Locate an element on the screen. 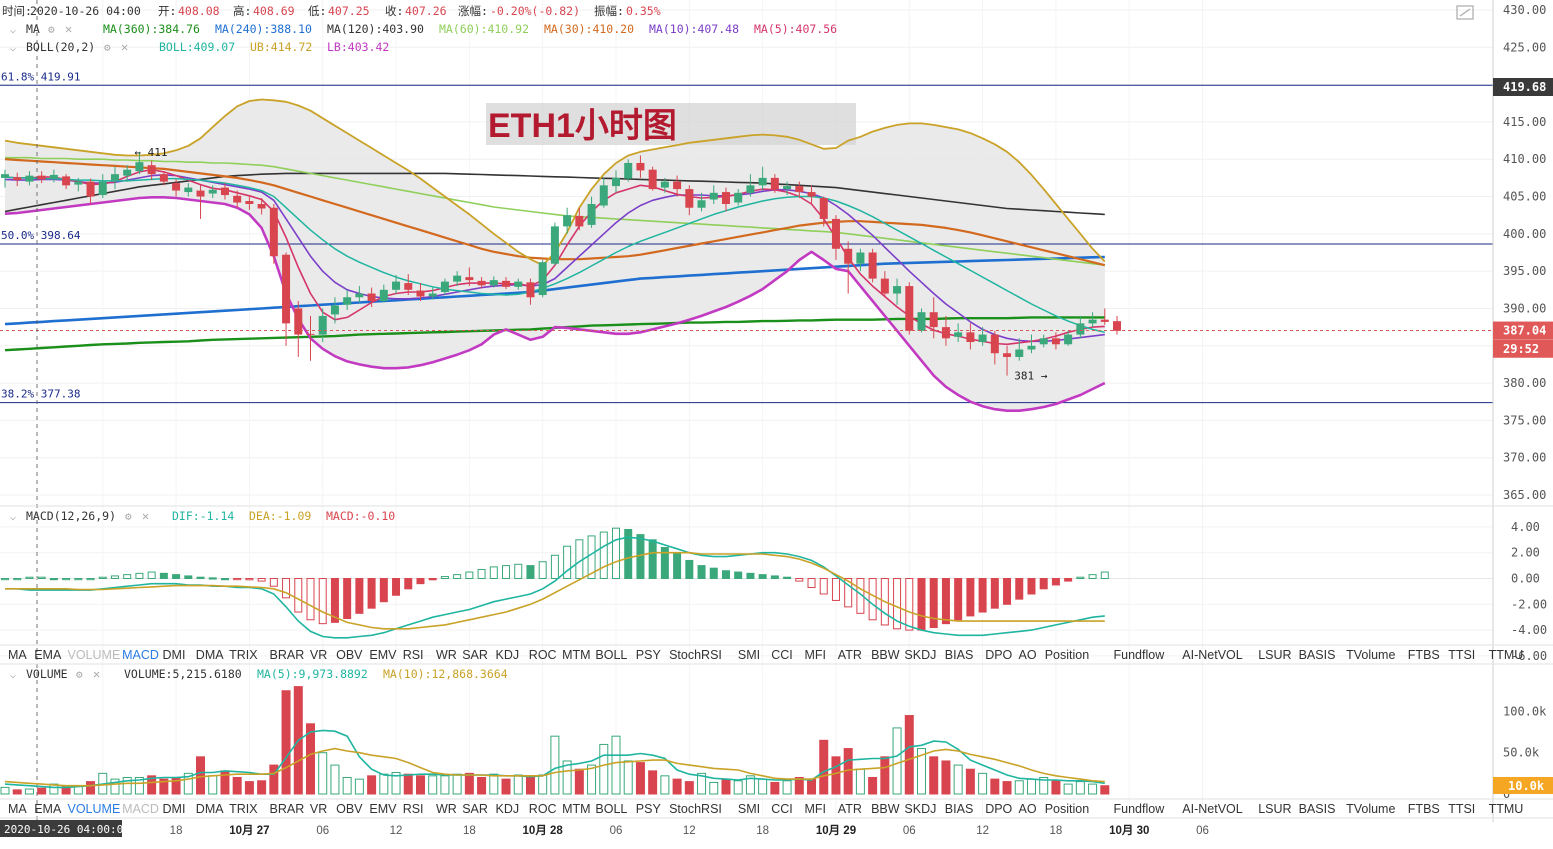 The image size is (1553, 849). expand-icon is located at coordinates (1465, 12).